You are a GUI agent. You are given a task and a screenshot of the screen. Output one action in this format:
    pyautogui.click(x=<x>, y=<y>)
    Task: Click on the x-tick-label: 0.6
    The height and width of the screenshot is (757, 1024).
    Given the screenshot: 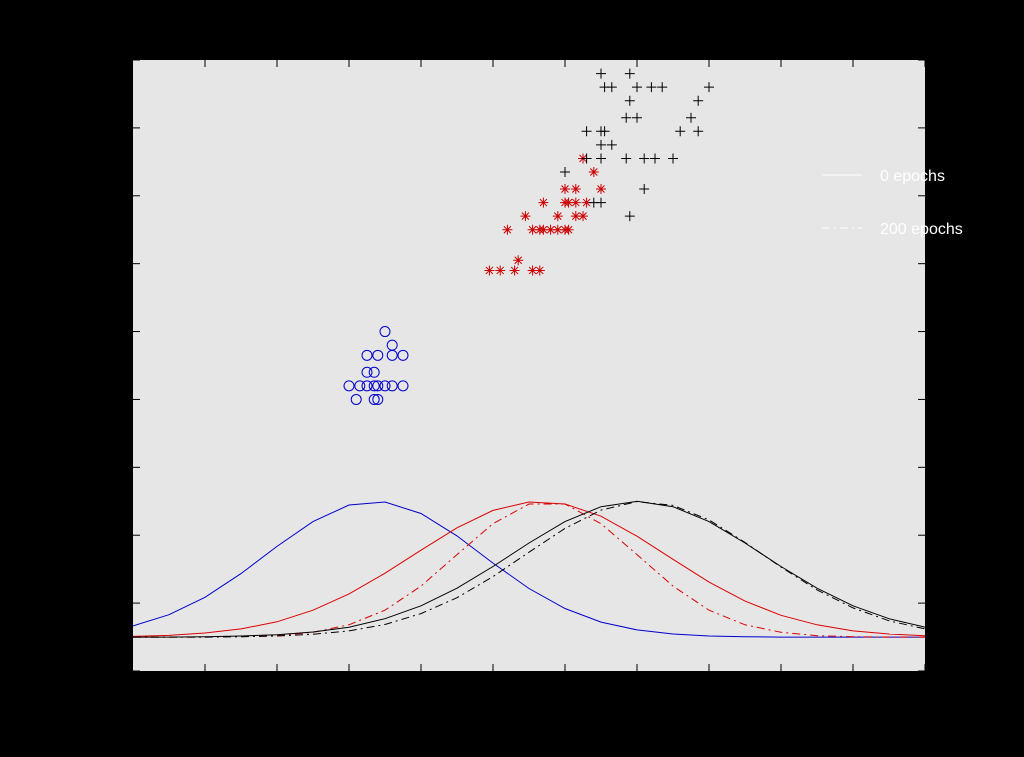 What is the action you would take?
    pyautogui.click(x=565, y=688)
    